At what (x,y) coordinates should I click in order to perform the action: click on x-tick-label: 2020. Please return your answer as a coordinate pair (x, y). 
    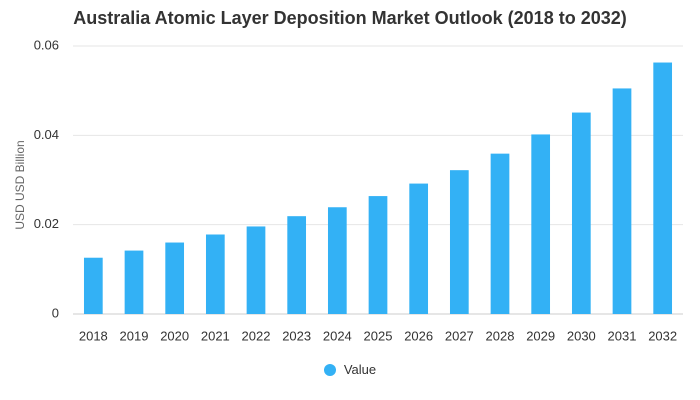
    Looking at the image, I should click on (174, 335).